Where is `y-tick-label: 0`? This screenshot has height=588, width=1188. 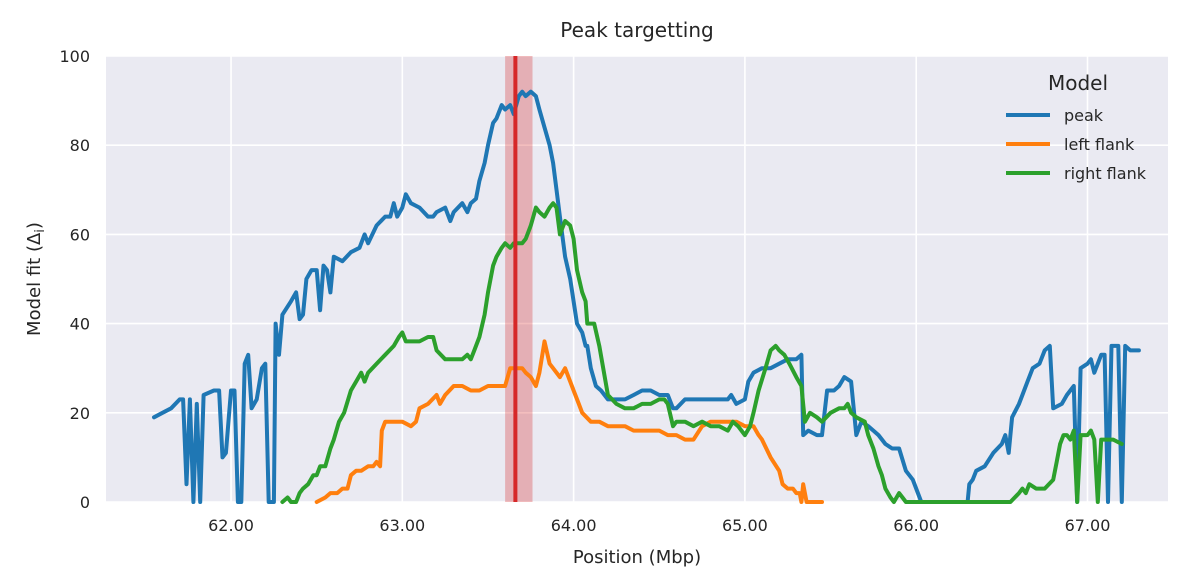
y-tick-label: 0 is located at coordinates (85, 502).